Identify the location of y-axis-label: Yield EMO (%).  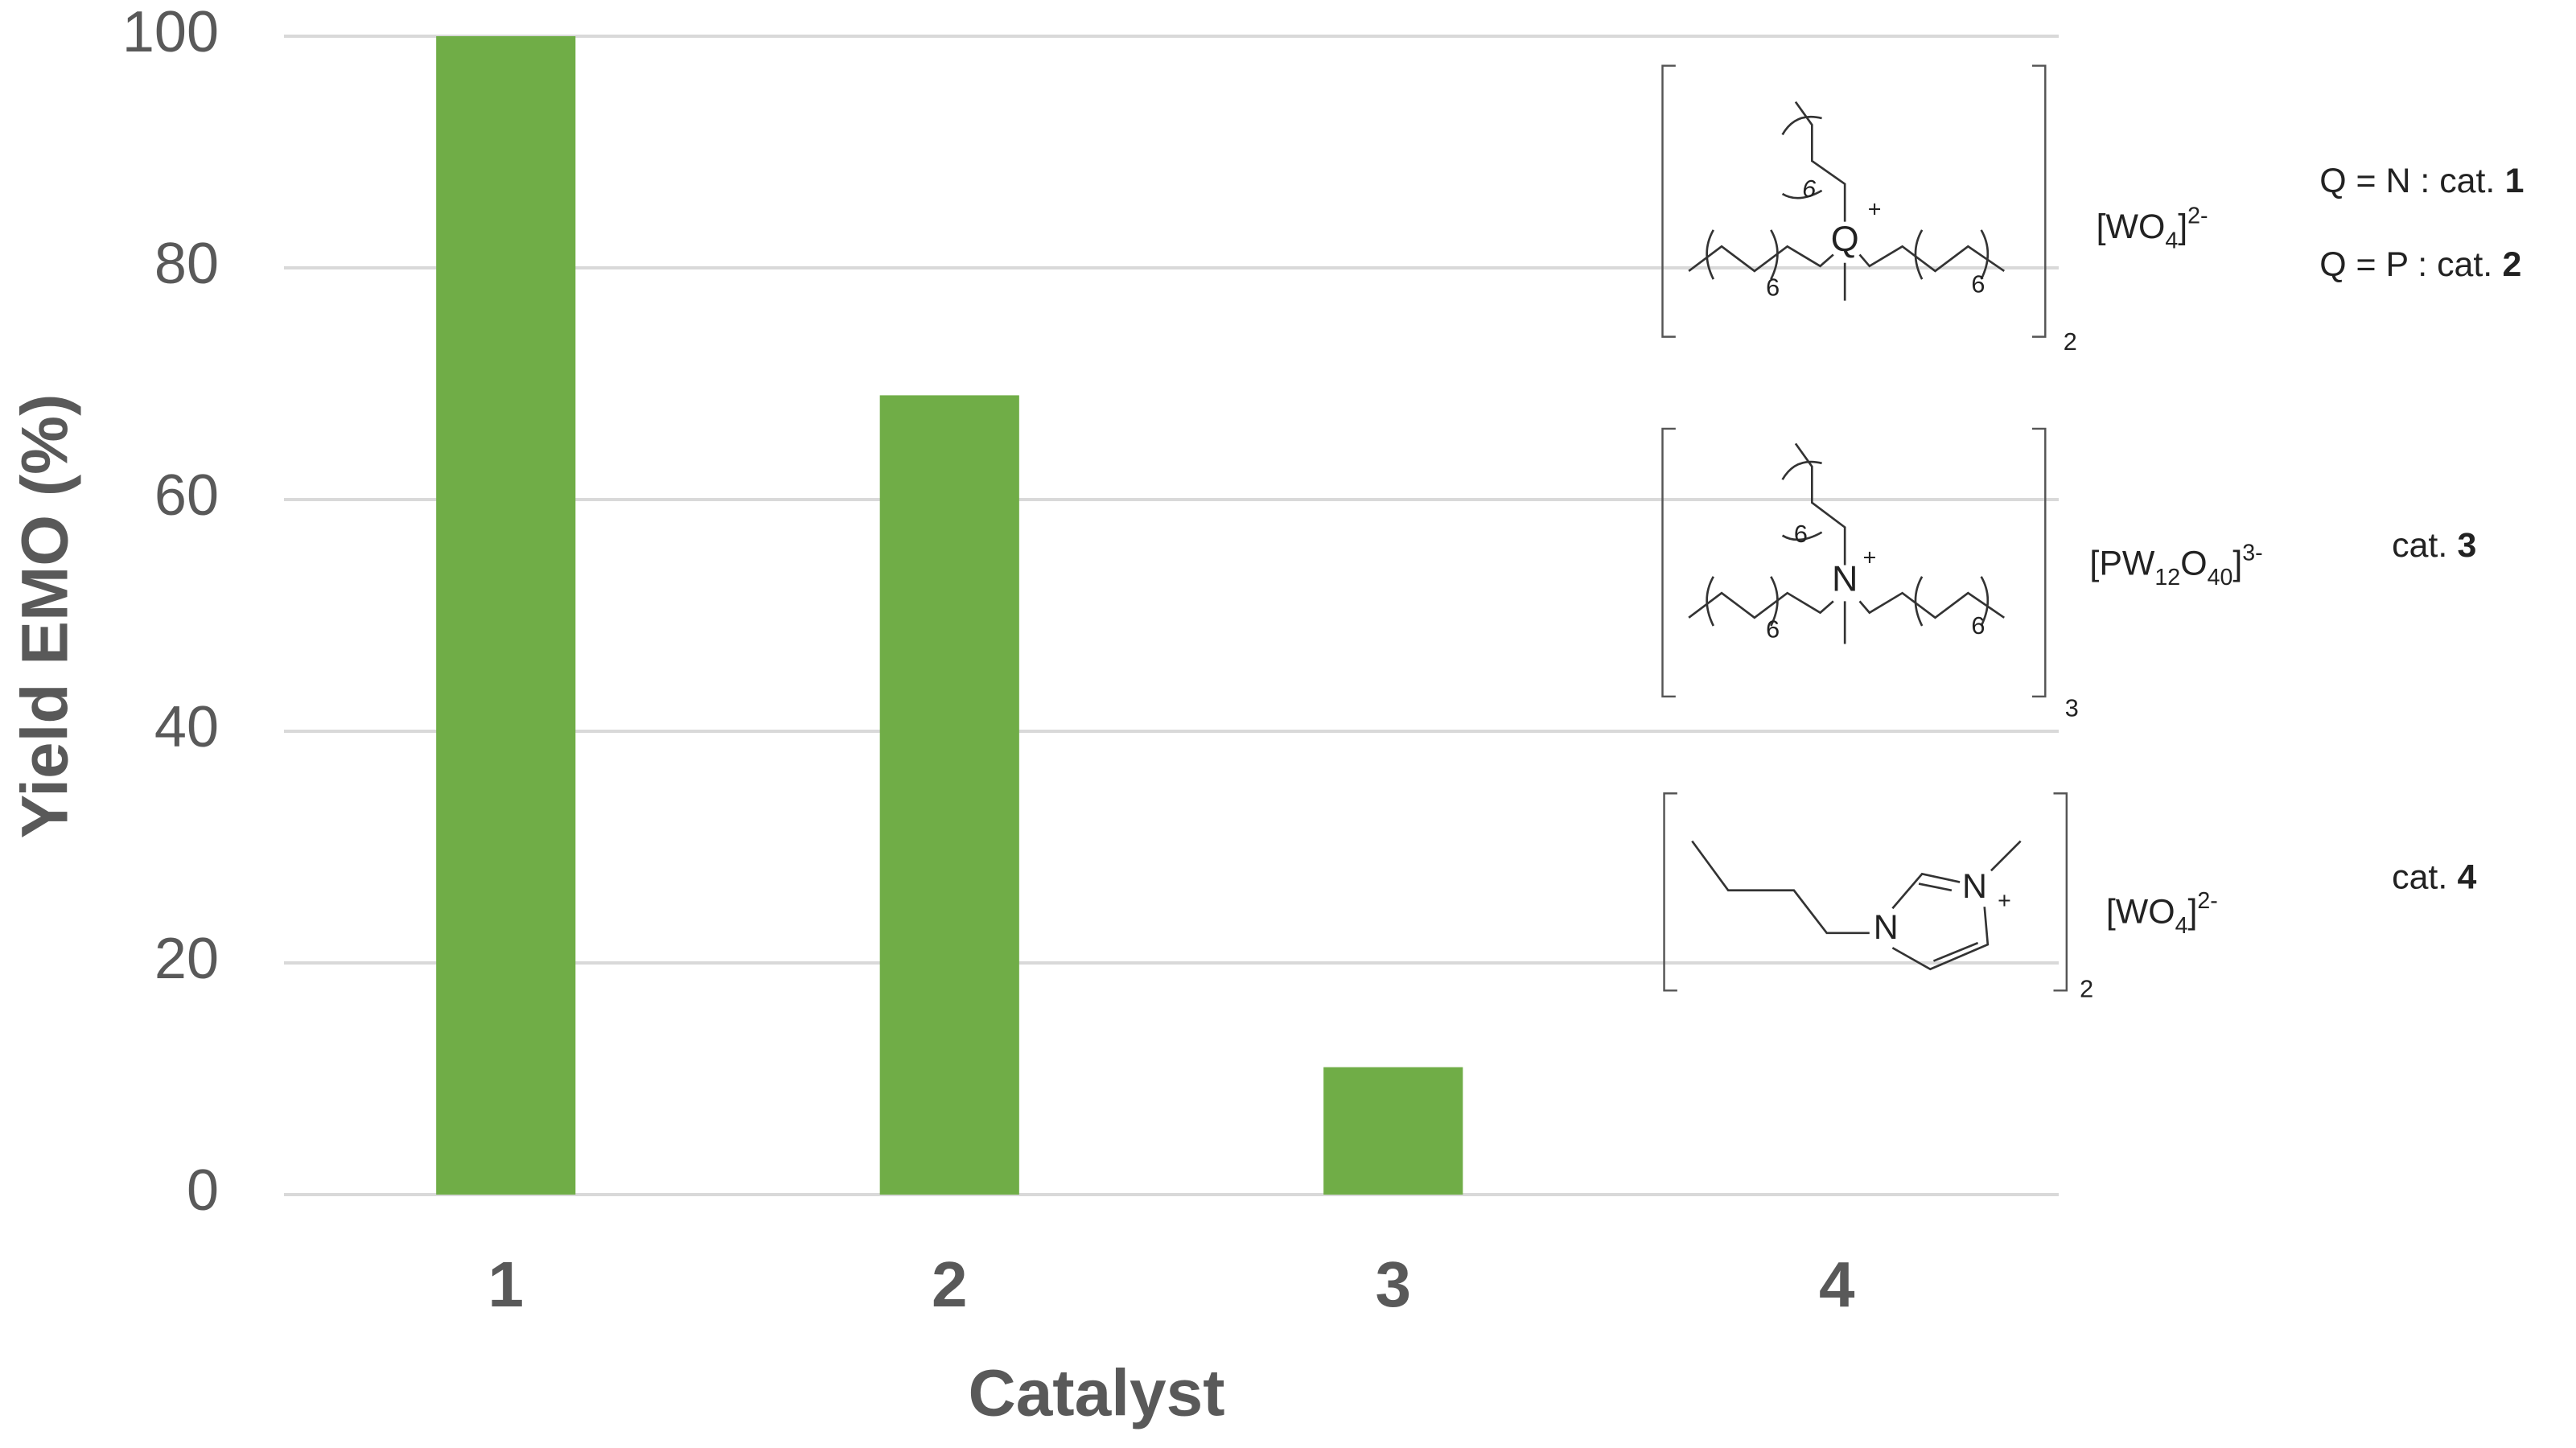
(45, 616).